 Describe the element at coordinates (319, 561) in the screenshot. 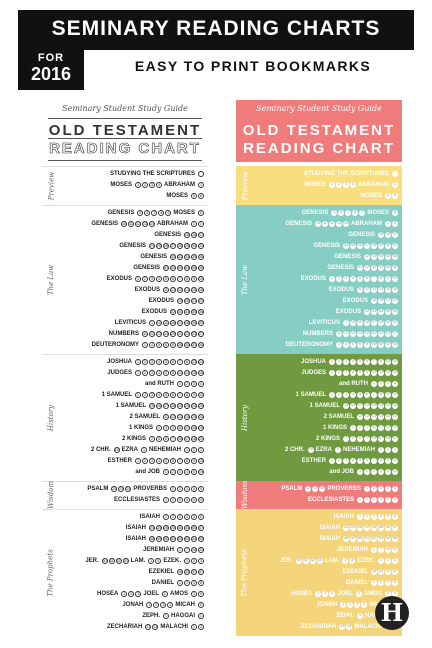

I see `chapter-checkbox: 33` at that location.